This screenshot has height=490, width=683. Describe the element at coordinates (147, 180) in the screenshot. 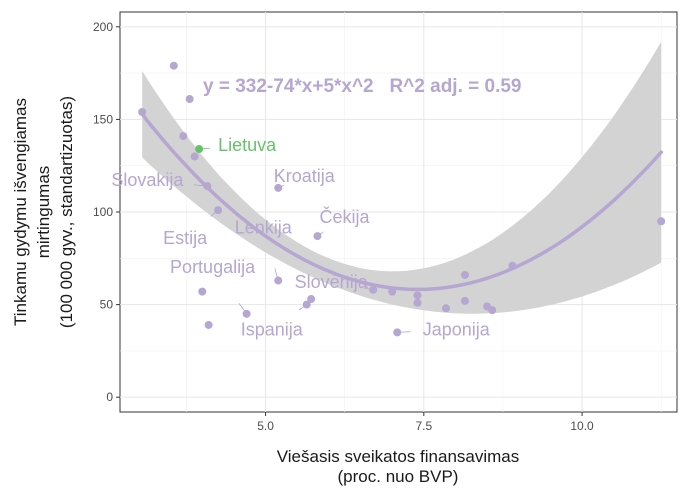

I see `point-label: Slovakija` at that location.